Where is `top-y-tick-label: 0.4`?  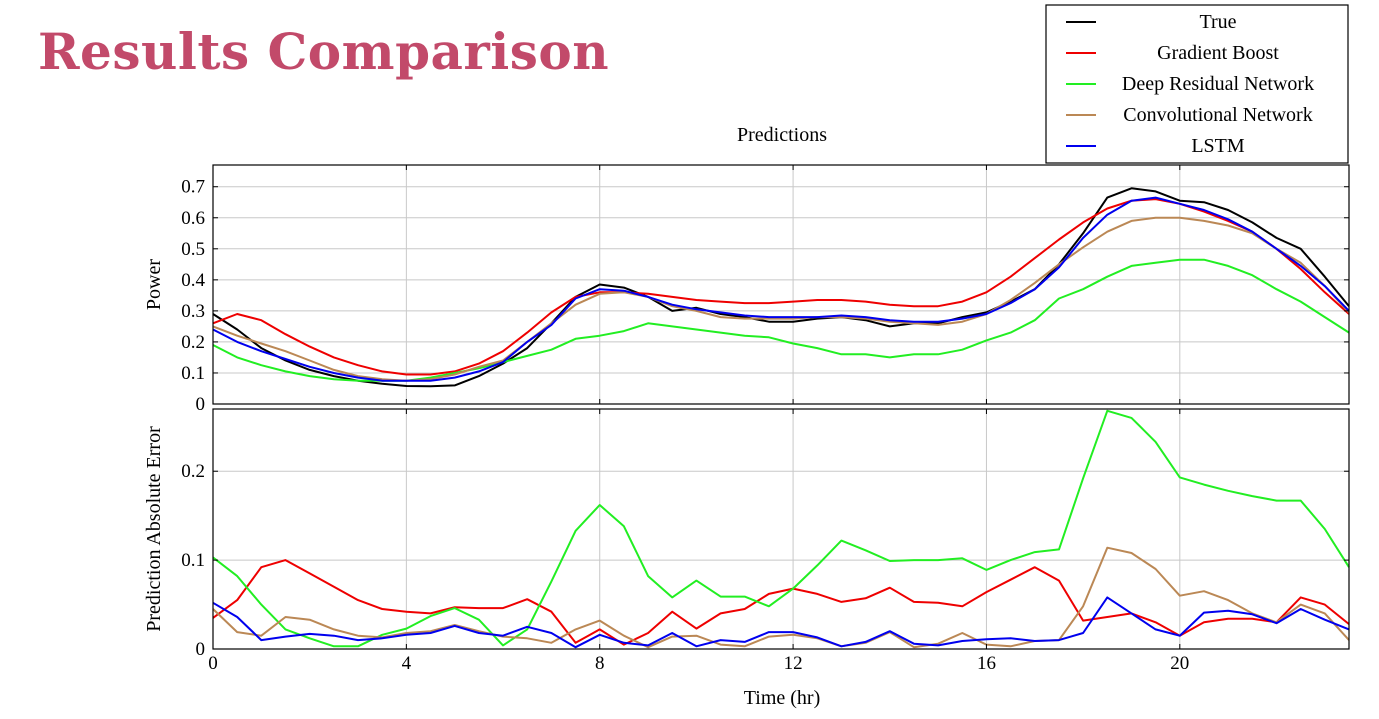 top-y-tick-label: 0.4 is located at coordinates (193, 280).